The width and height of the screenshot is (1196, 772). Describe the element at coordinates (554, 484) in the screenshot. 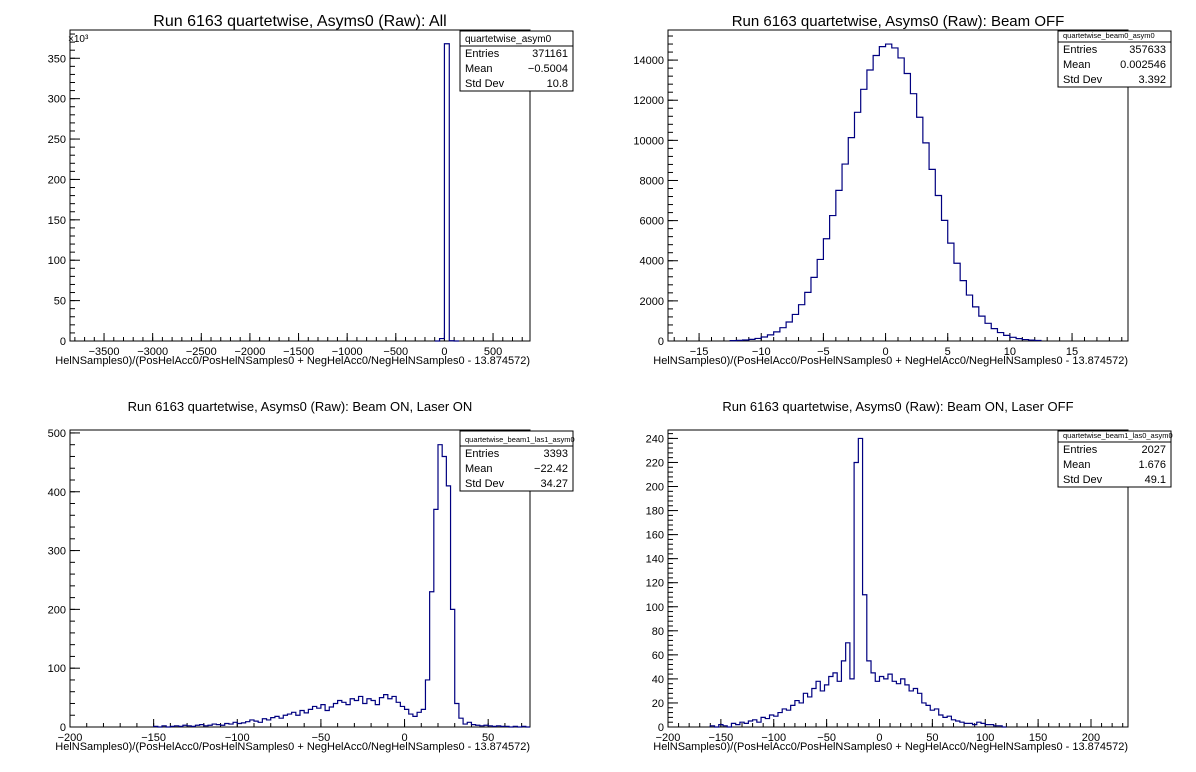

I see `stats-row-value: 34.27` at that location.